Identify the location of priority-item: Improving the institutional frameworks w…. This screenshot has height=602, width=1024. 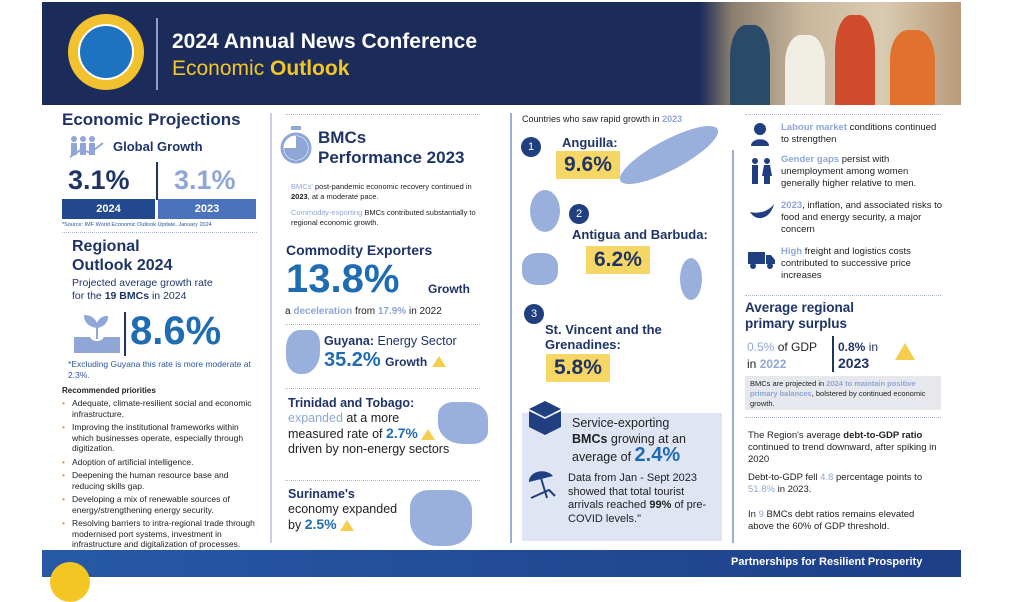
(162, 438).